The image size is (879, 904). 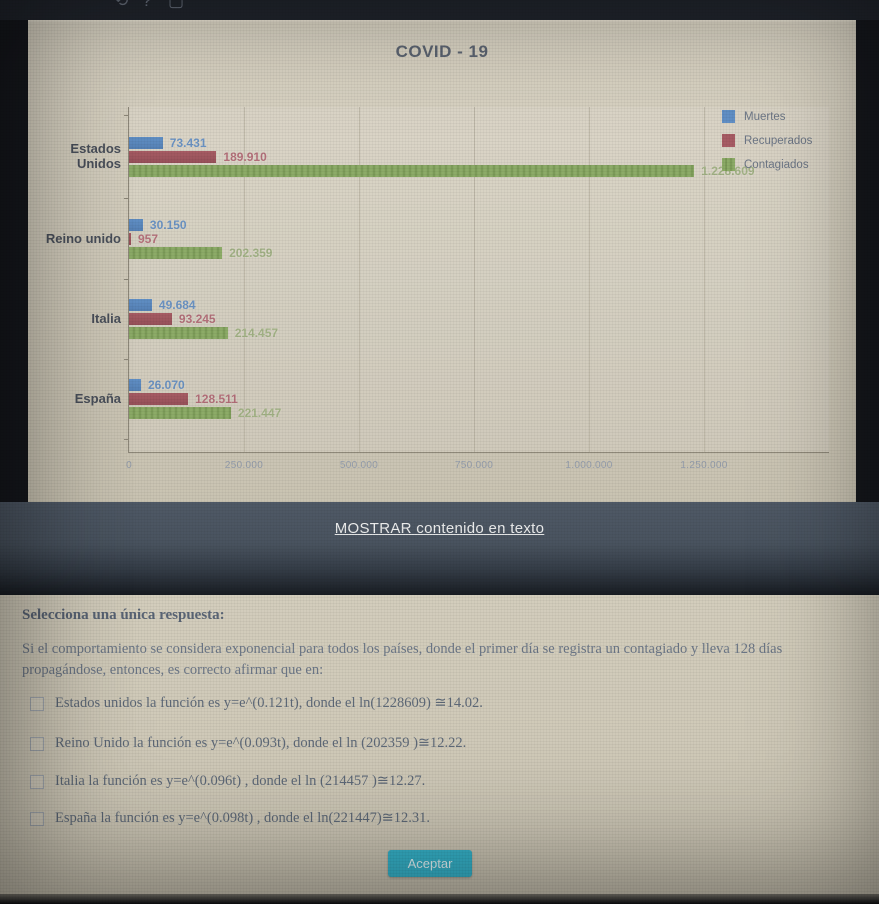 I want to click on bar-group: Reino unido 30.150 957 202.359, so click(x=159, y=240).